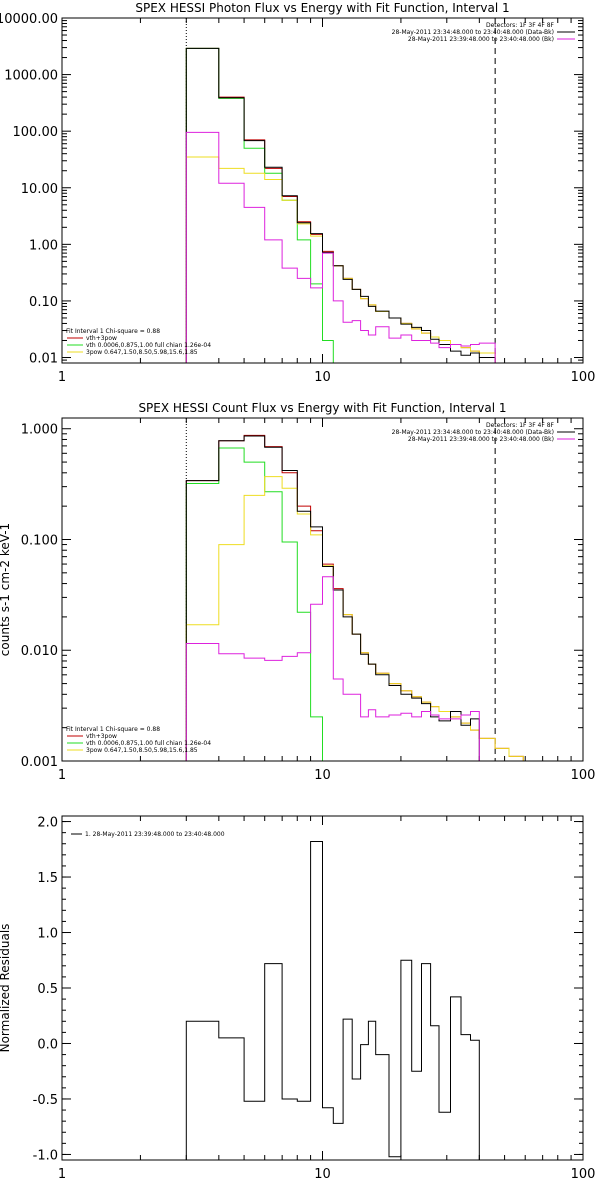 Image resolution: width=600 pixels, height=1204 pixels. Describe the element at coordinates (45, 1100) in the screenshot. I see `y-tick-label: -0.5` at that location.